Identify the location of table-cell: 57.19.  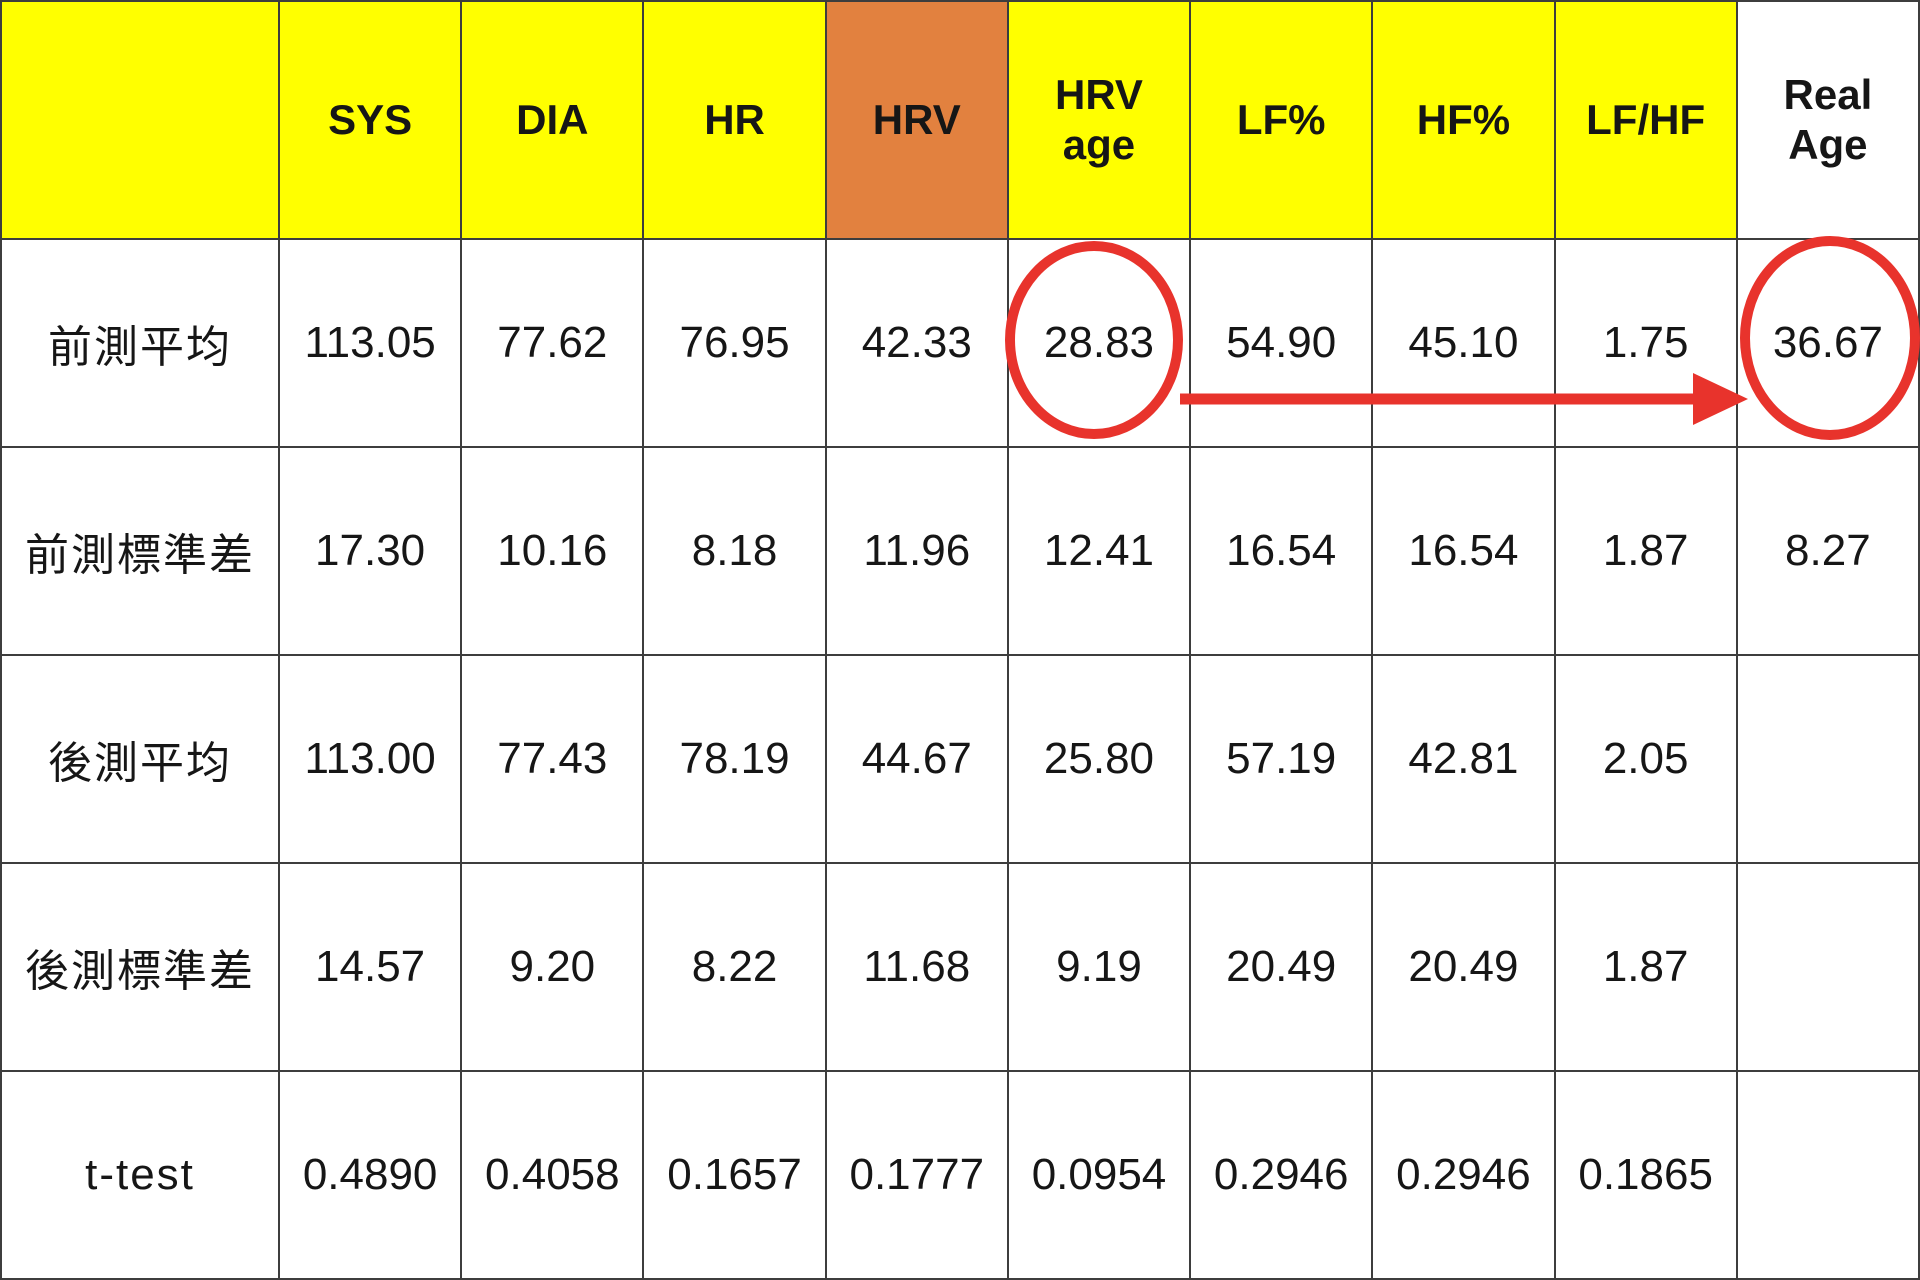
(1281, 759).